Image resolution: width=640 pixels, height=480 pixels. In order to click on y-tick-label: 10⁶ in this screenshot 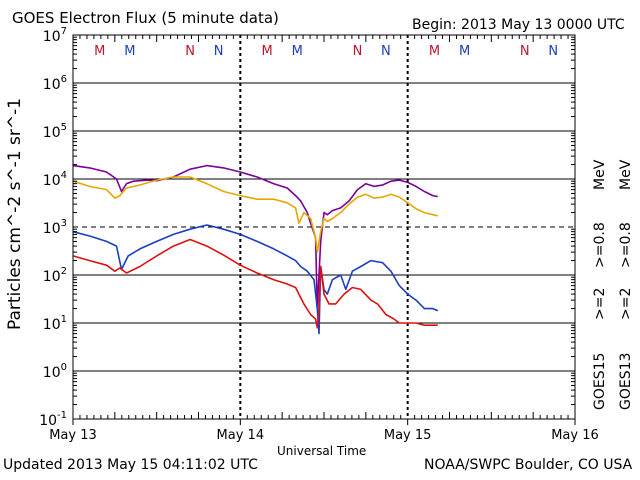, I will do `click(55, 83)`.